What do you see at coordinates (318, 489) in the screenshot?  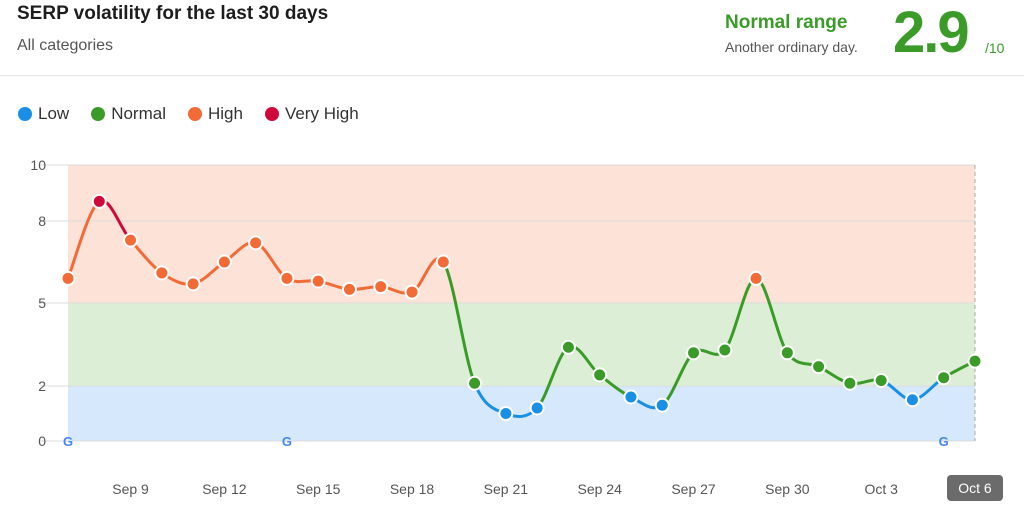 I see `x-tick-label: Sep 15` at bounding box center [318, 489].